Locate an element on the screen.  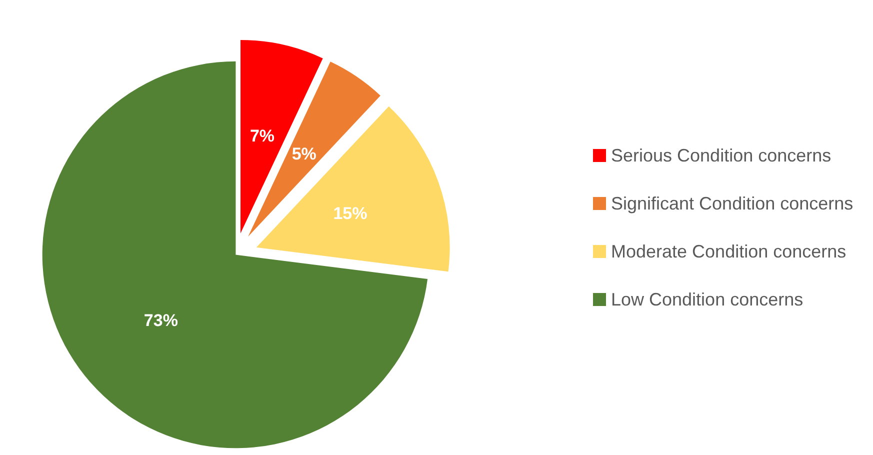
data-label: 5% is located at coordinates (304, 154).